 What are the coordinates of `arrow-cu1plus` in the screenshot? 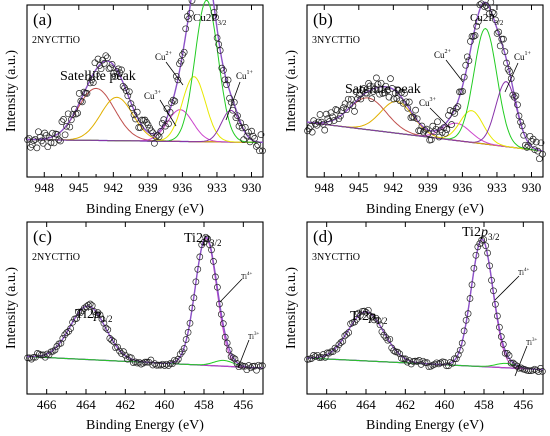 It's located at (233, 101).